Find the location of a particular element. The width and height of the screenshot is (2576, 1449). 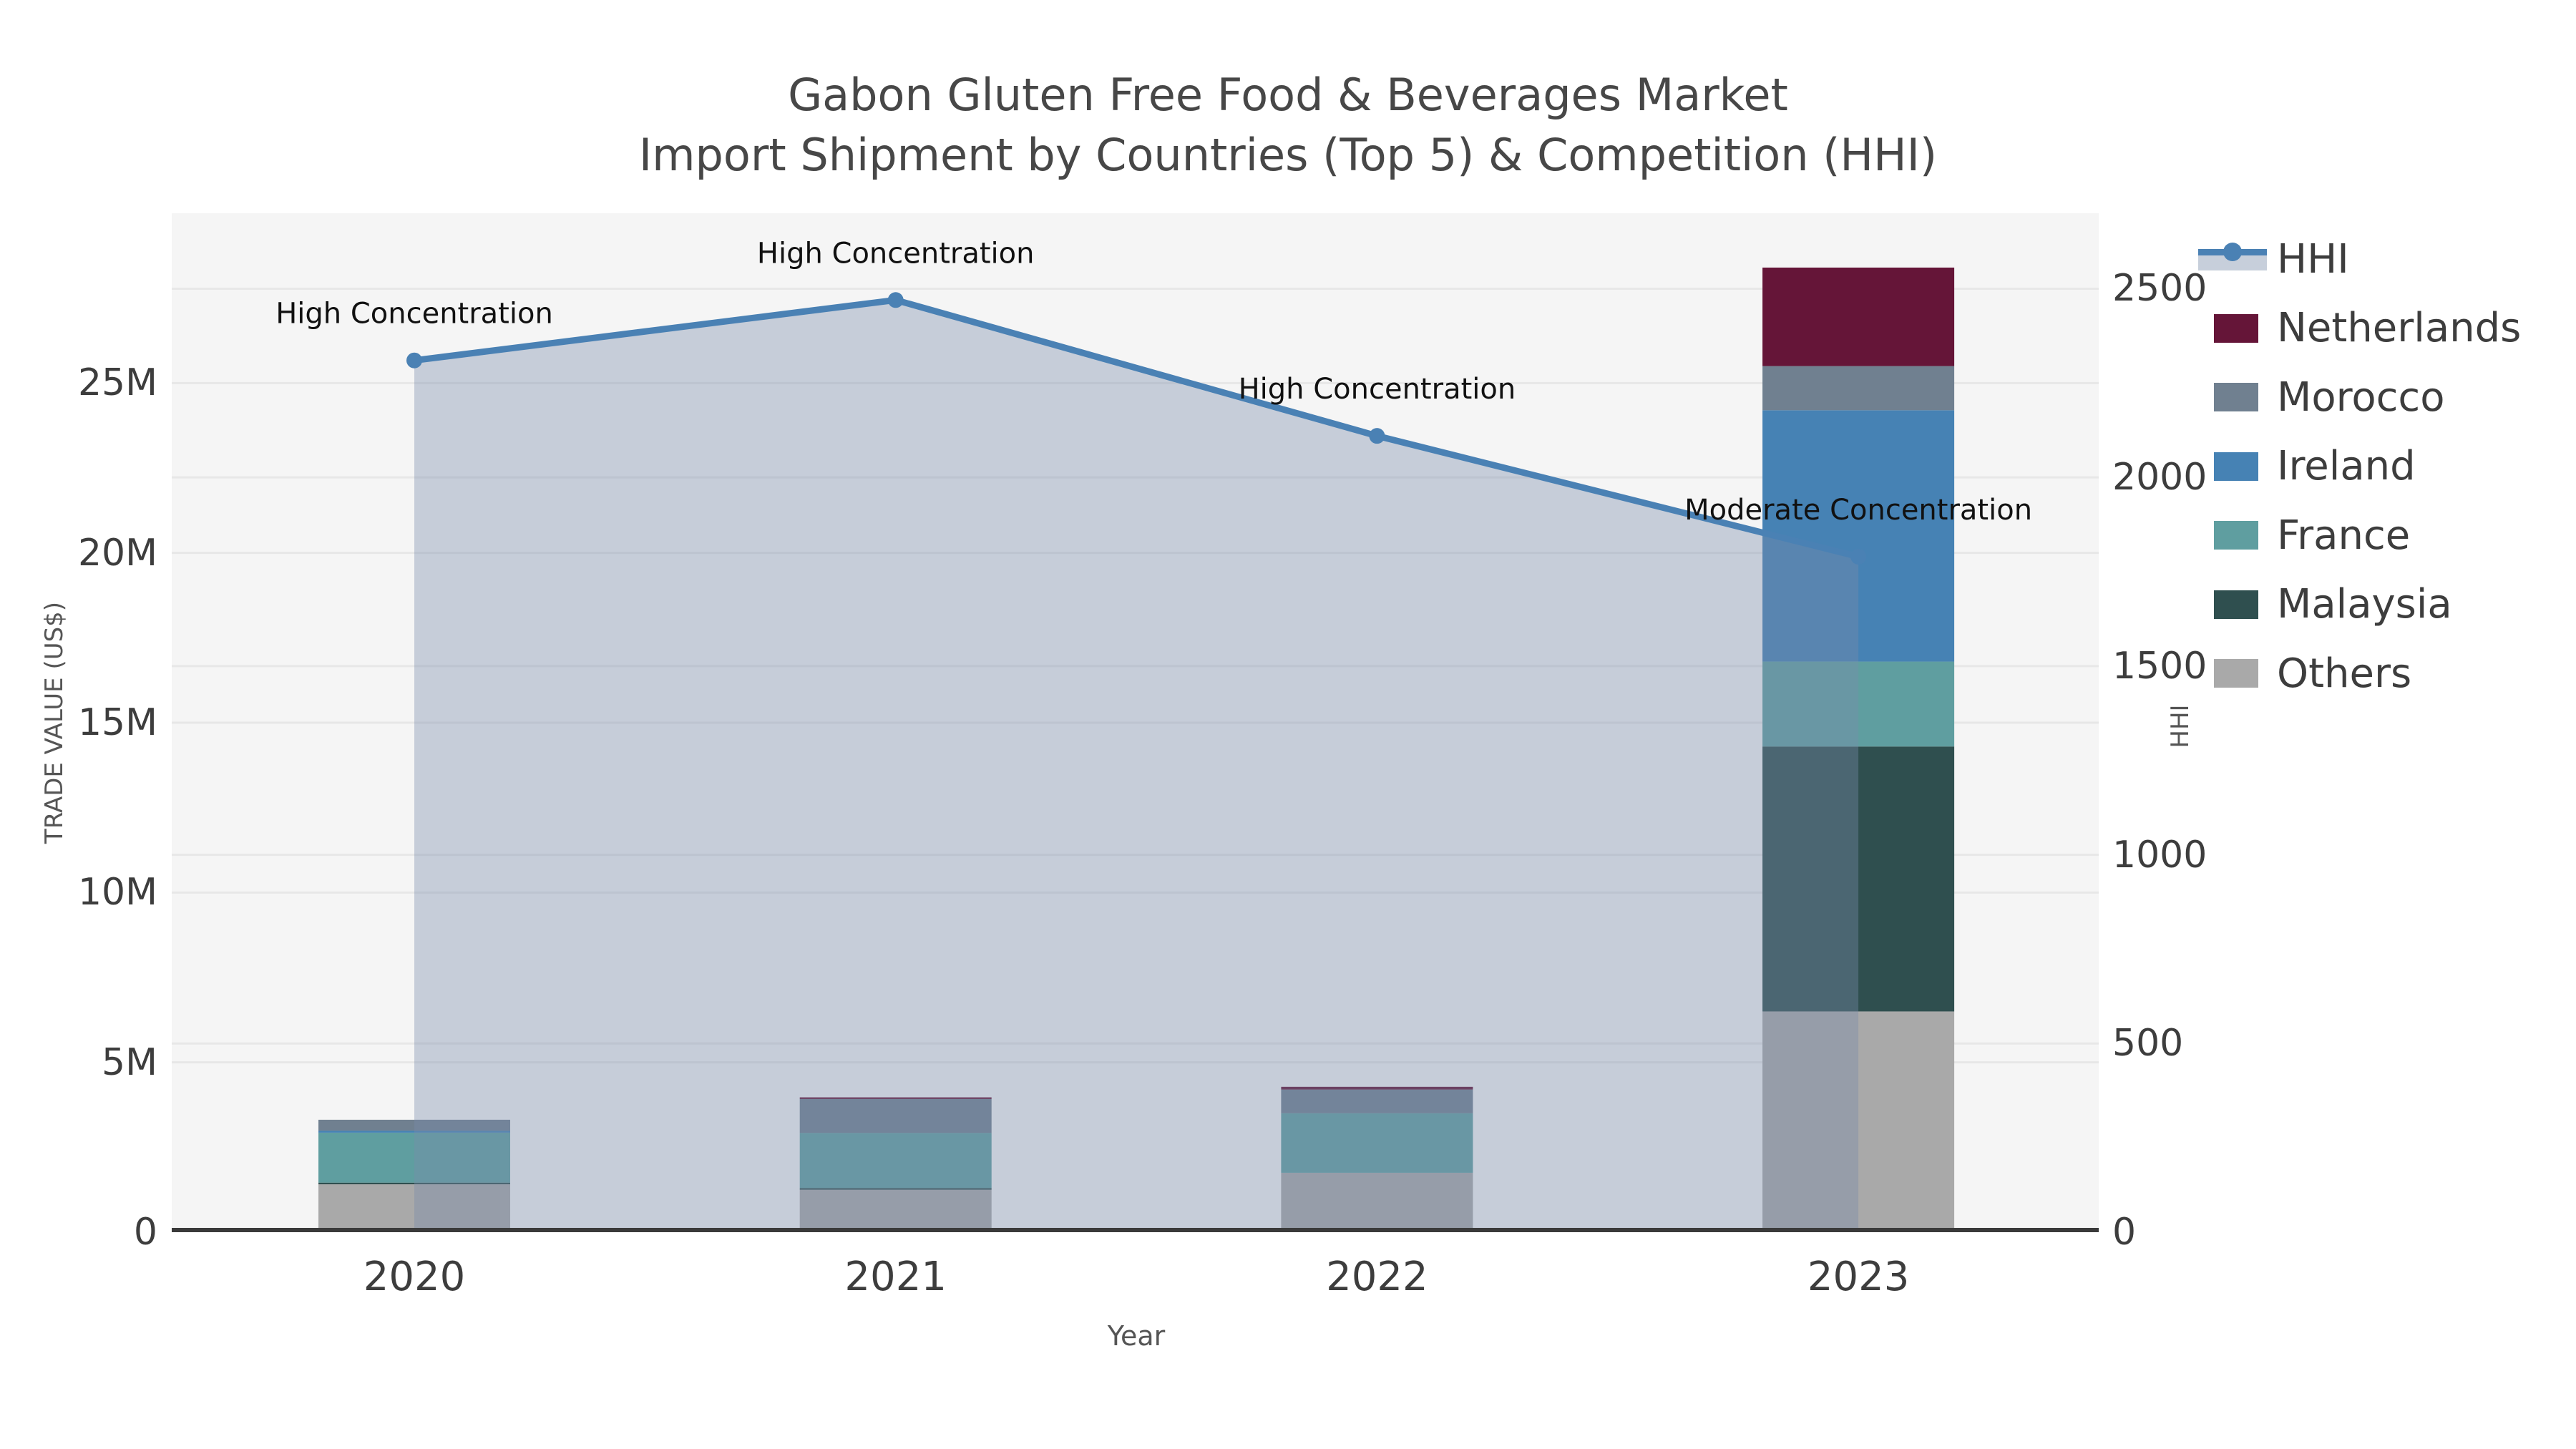

legend-swatch-ireland is located at coordinates (2236, 466).